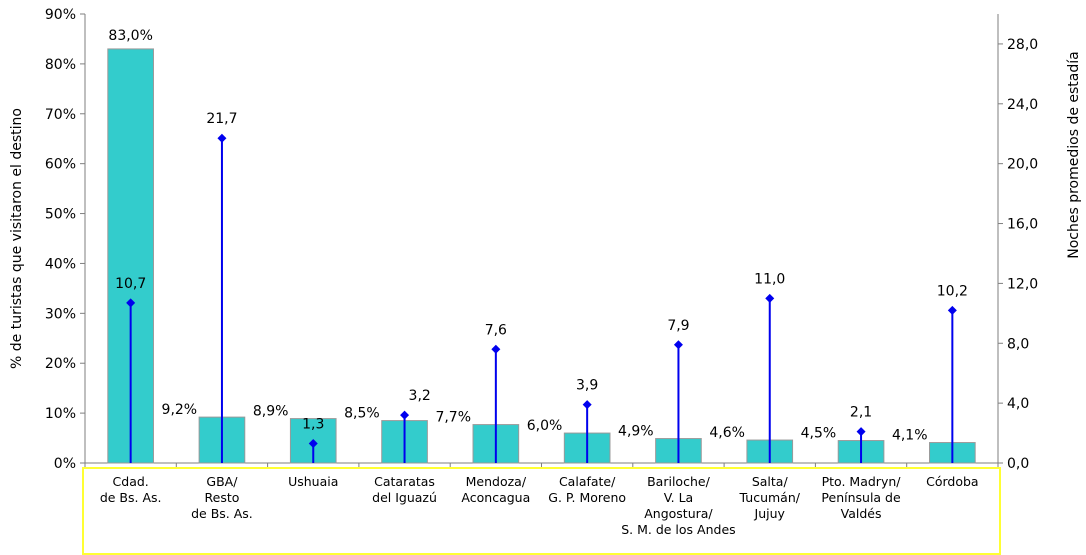 This screenshot has width=1086, height=555. What do you see at coordinates (861, 513) in the screenshot?
I see `category-label-line: Valdés` at bounding box center [861, 513].